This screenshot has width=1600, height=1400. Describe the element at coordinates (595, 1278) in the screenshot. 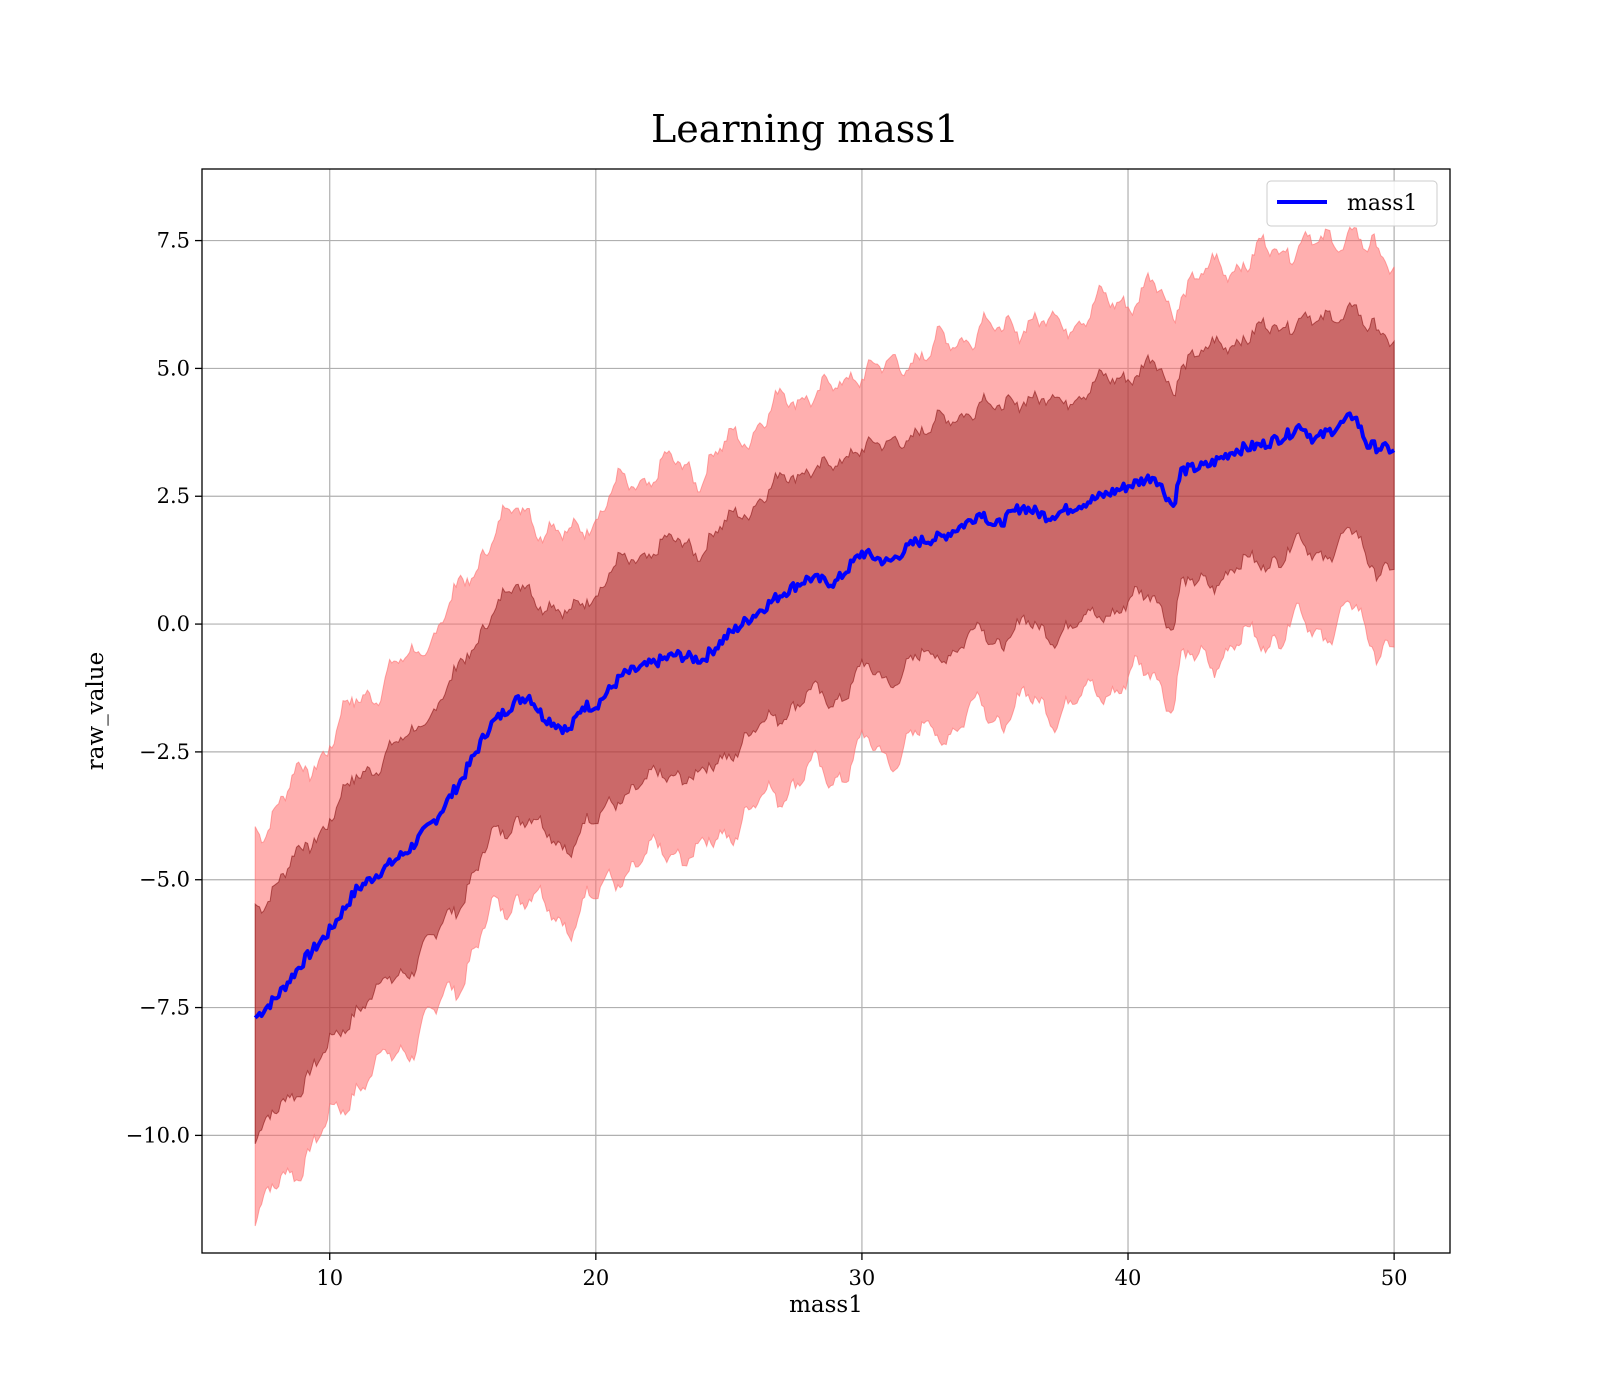

I see `x-tick-label-1: 20` at that location.